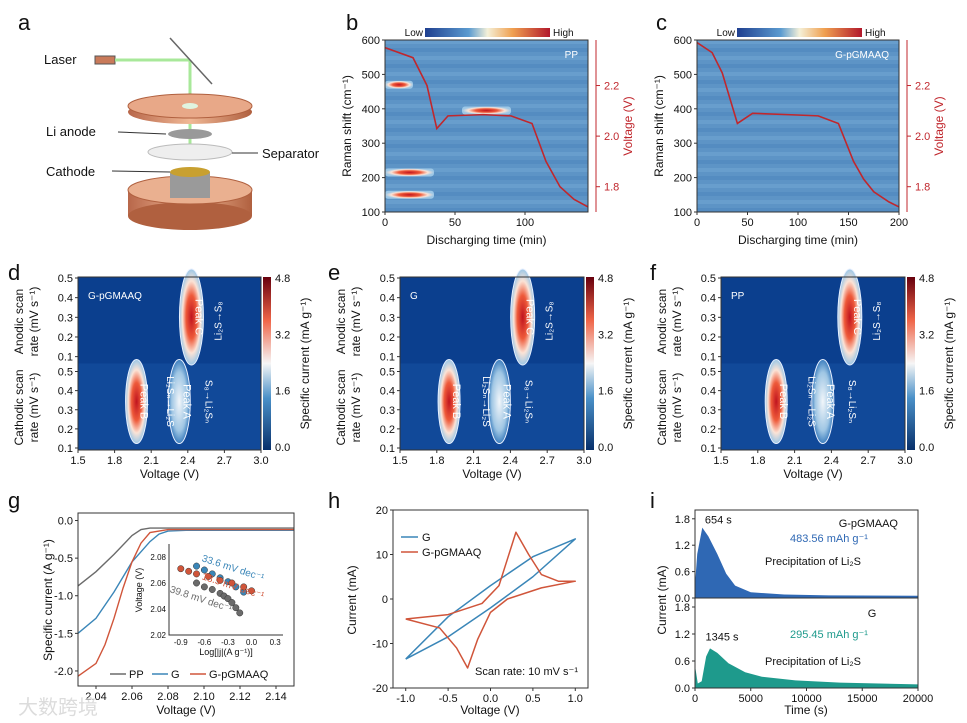 Image resolution: width=967 pixels, height=723 pixels. I want to click on y2-axis-label: Voltage (V), so click(628, 125).